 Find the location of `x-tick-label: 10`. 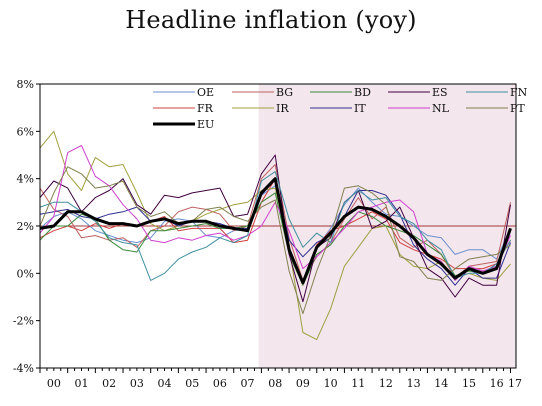

x-tick-label: 10 is located at coordinates (331, 383).